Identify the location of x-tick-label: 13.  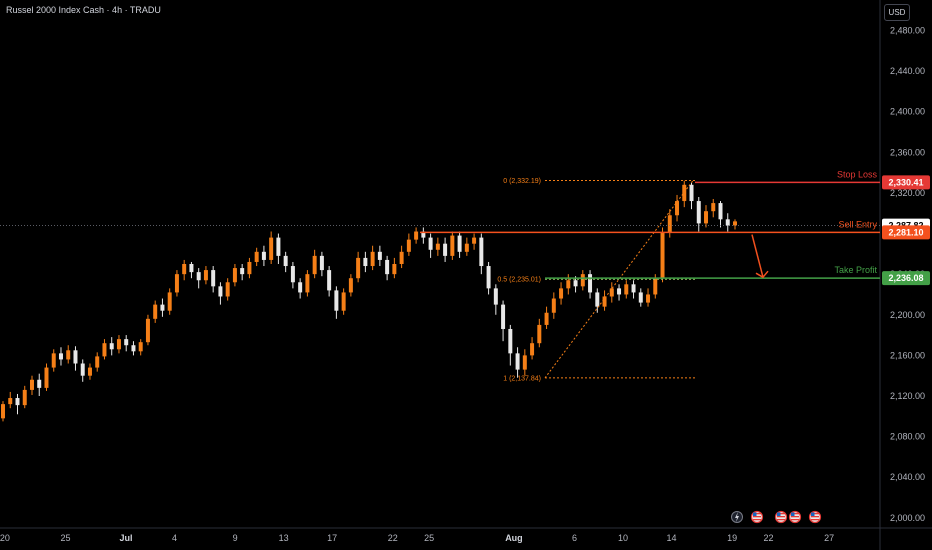
(284, 538).